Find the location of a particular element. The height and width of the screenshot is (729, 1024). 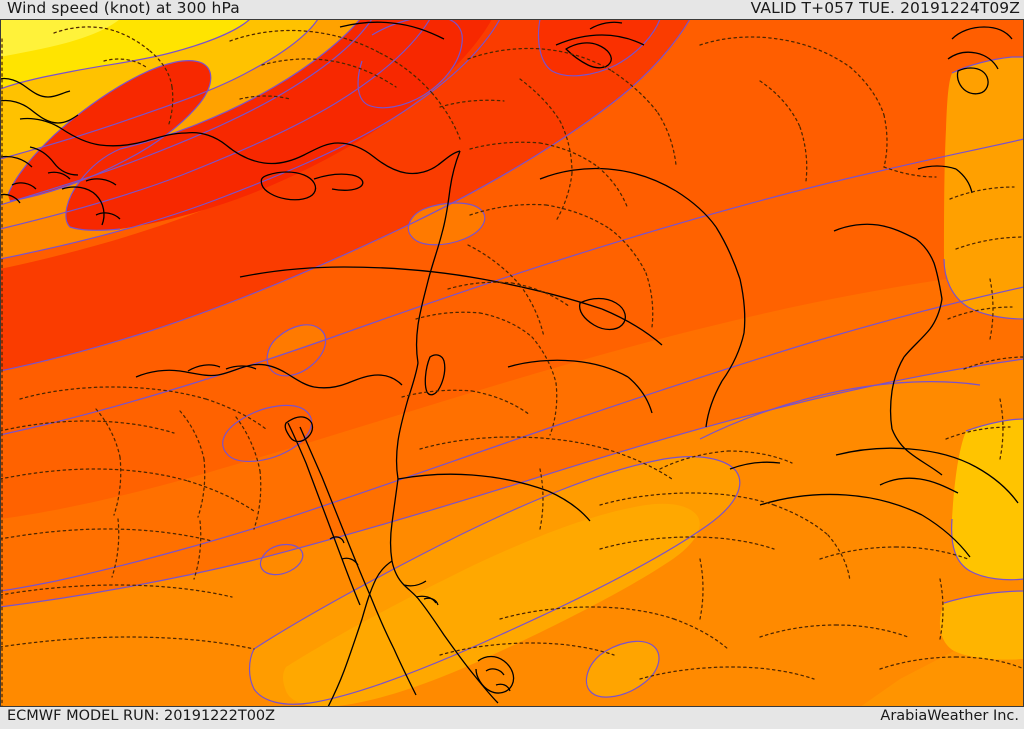

valid-time-label: VALID T+057 TUE. 20191224T09Z is located at coordinates (885, 8).